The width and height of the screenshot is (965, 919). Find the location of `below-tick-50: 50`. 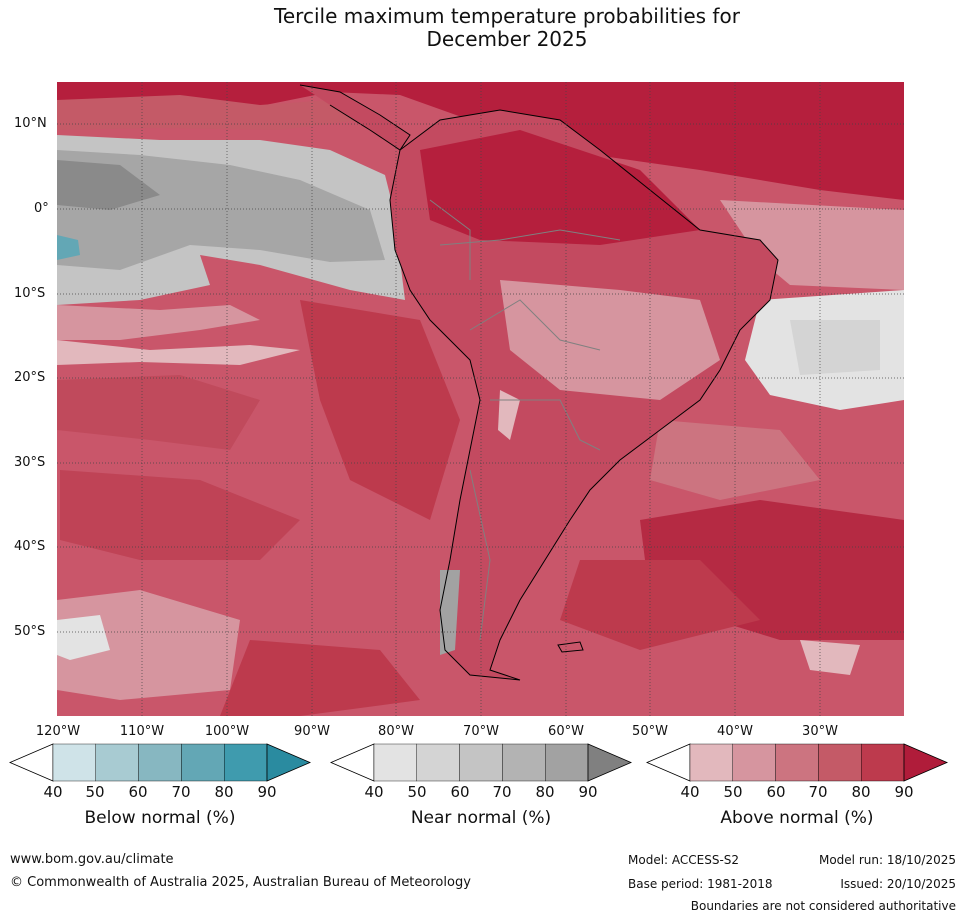

below-tick-50: 50 is located at coordinates (95, 792).